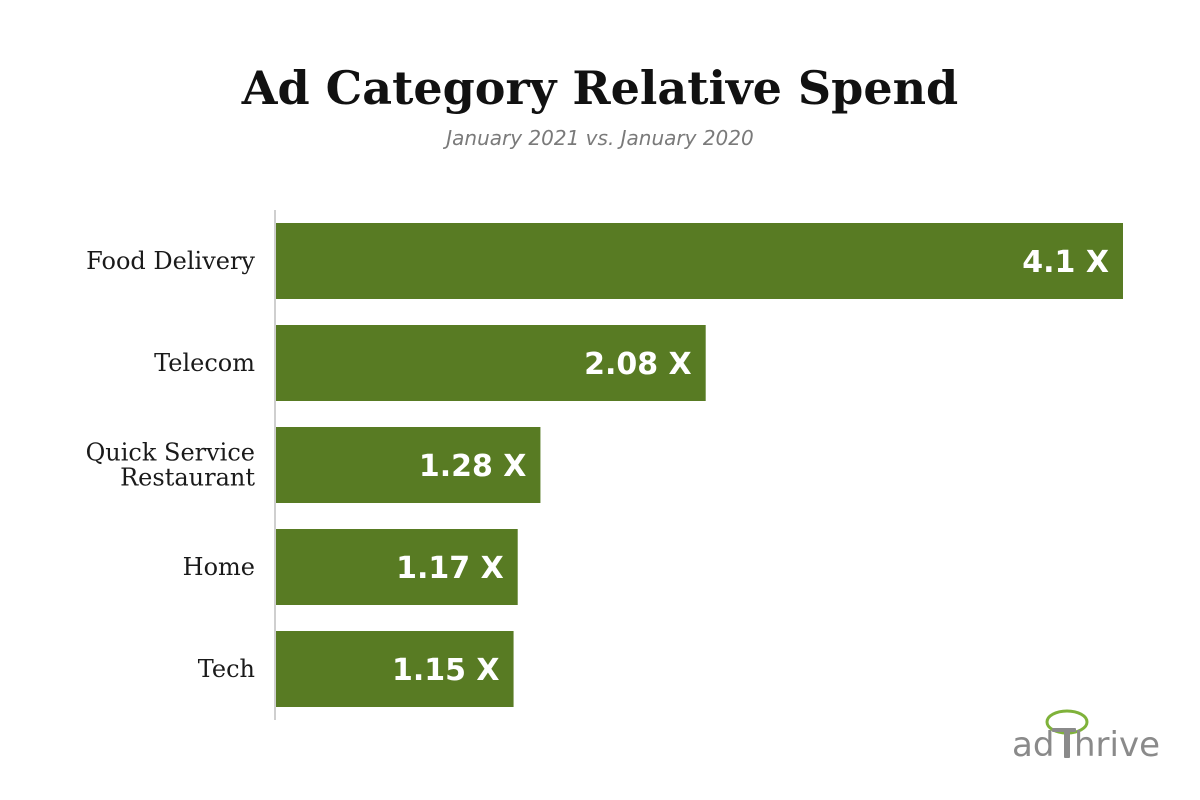  What do you see at coordinates (1117, 745) in the screenshot?
I see `logo-text-right: hrive` at bounding box center [1117, 745].